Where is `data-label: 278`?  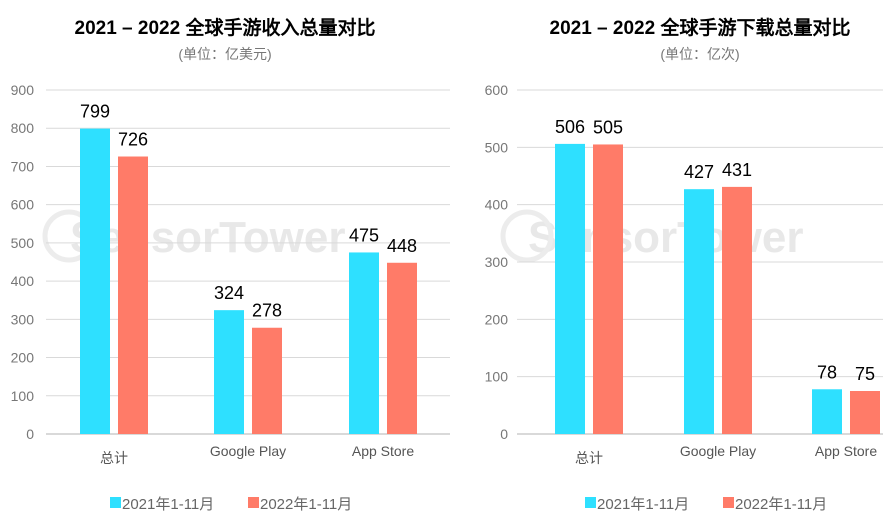
data-label: 278 is located at coordinates (267, 311).